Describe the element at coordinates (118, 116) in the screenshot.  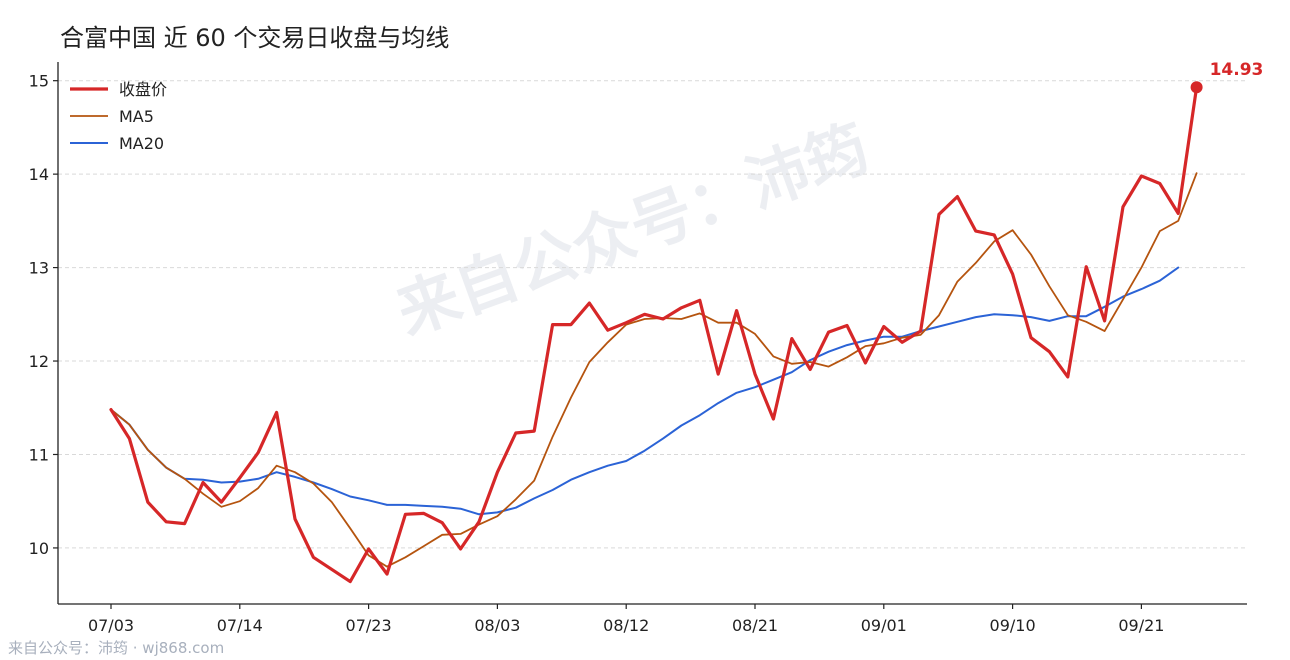
I see `legend: 收盘价 MA5 MA20` at that location.